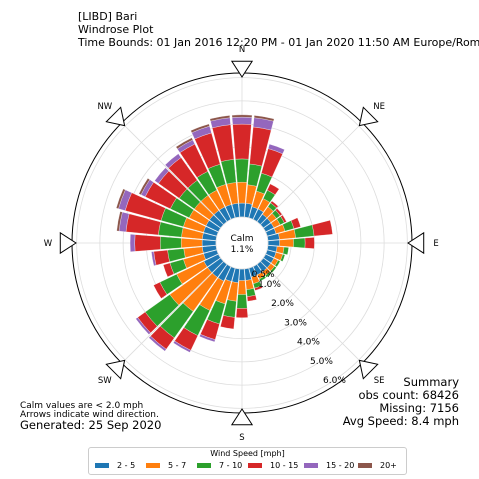 This screenshot has height=479, width=479. What do you see at coordinates (89, 415) in the screenshot?
I see `arrow-note: Arrows indicate wind direction.` at bounding box center [89, 415].